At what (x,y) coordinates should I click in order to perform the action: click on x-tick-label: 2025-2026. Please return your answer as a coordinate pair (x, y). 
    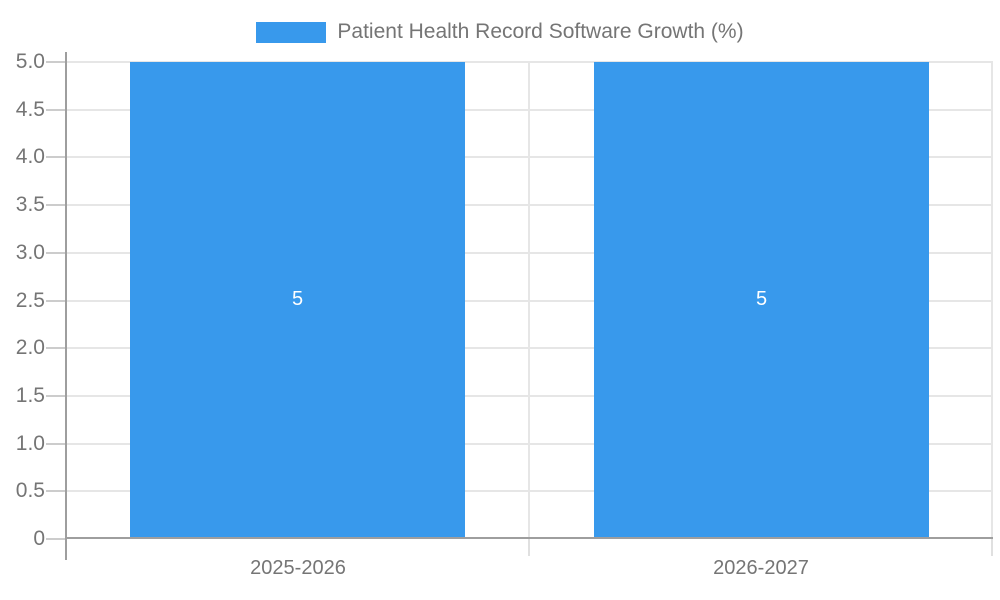
    Looking at the image, I should click on (298, 568).